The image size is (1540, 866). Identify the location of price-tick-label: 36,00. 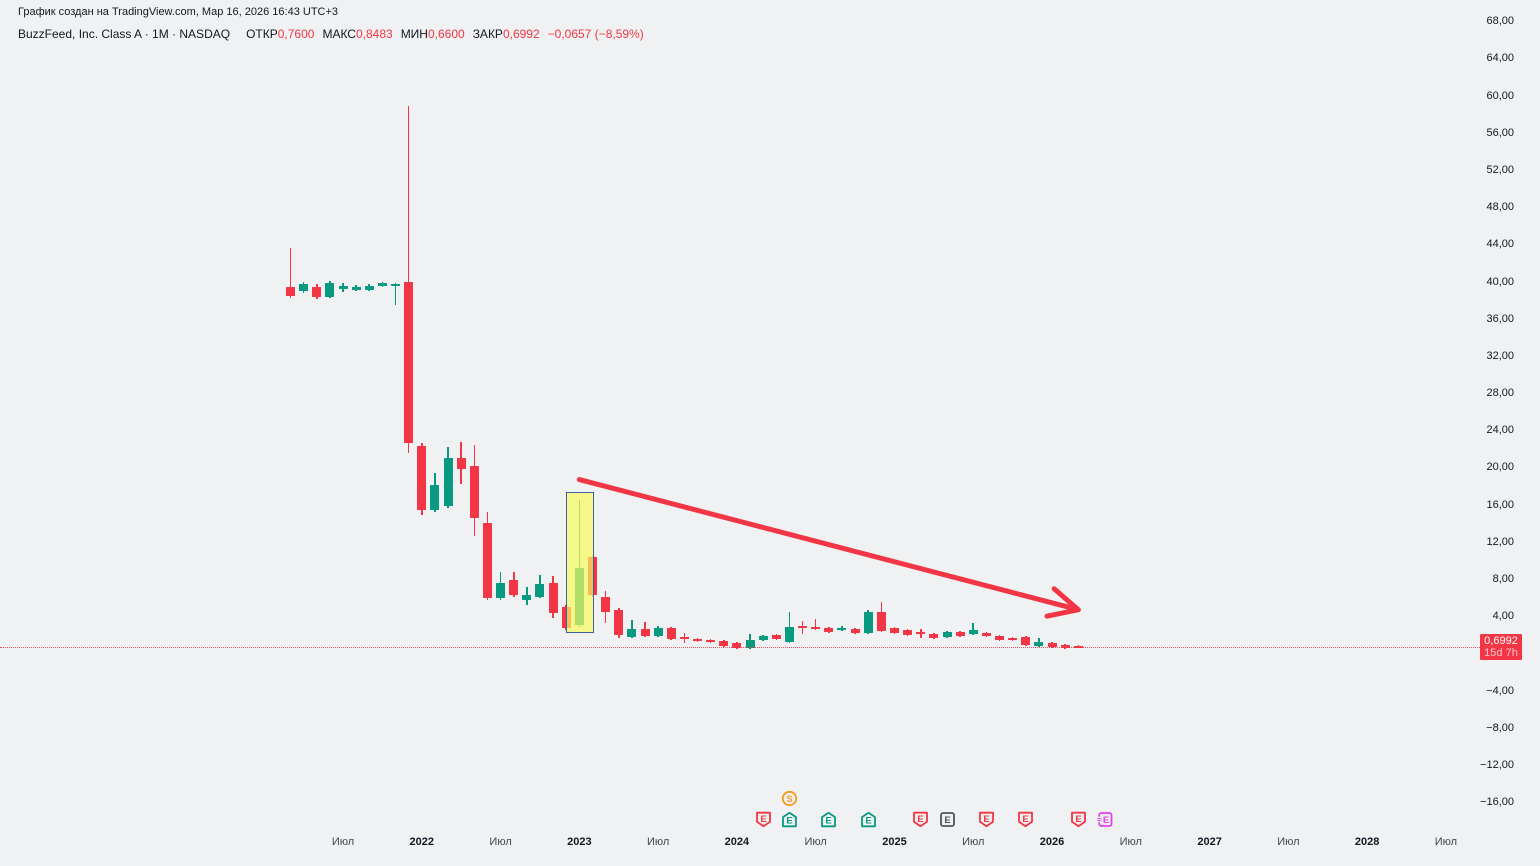
(1500, 318).